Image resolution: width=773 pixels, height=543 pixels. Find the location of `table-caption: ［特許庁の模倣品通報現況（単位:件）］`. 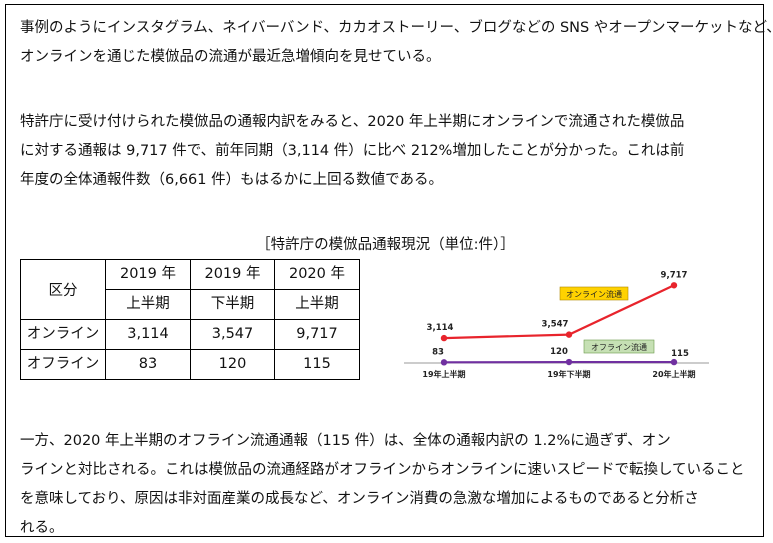

table-caption: ［特許庁の模倣品通報現況（単位:件）］ is located at coordinates (385, 245).